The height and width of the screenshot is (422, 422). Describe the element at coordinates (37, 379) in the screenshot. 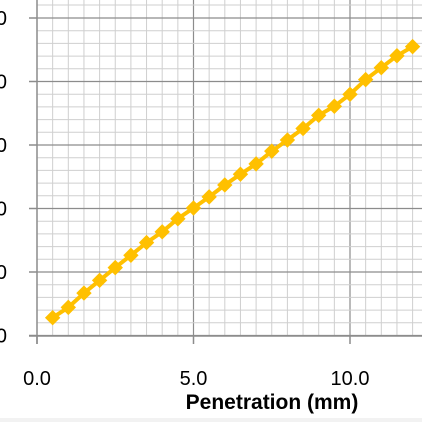

I see `x-tick-label: 0.0` at that location.